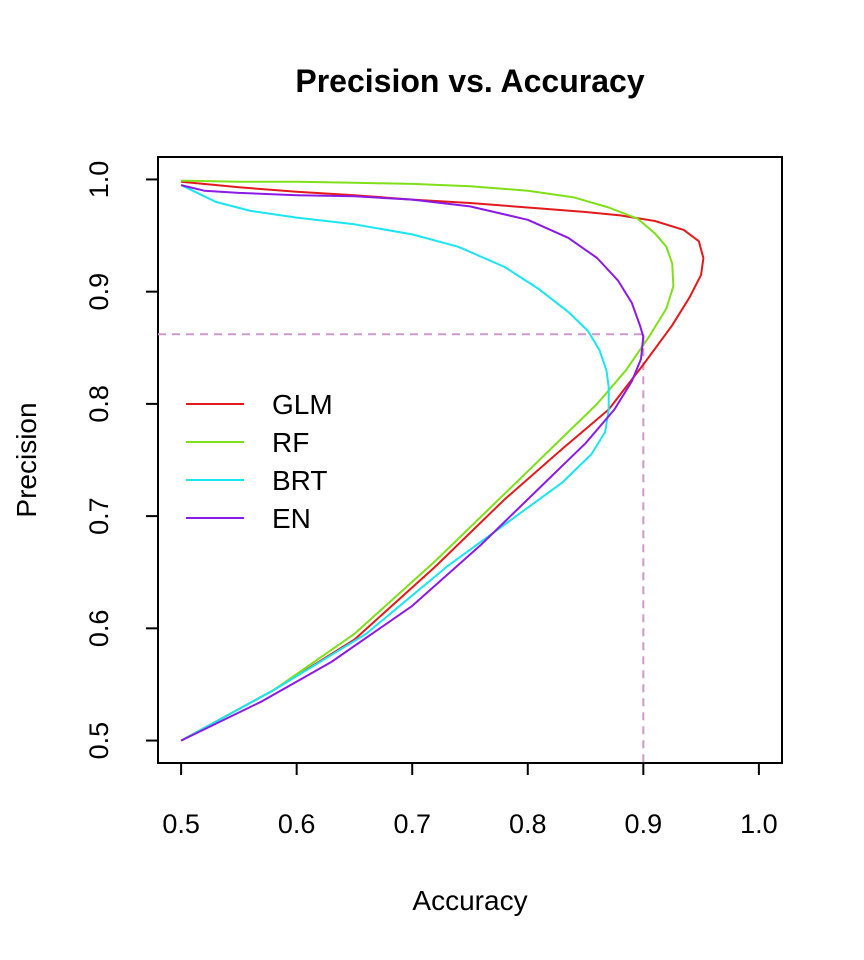 The height and width of the screenshot is (960, 864). I want to click on legend-label-brt: BRT, so click(300, 480).